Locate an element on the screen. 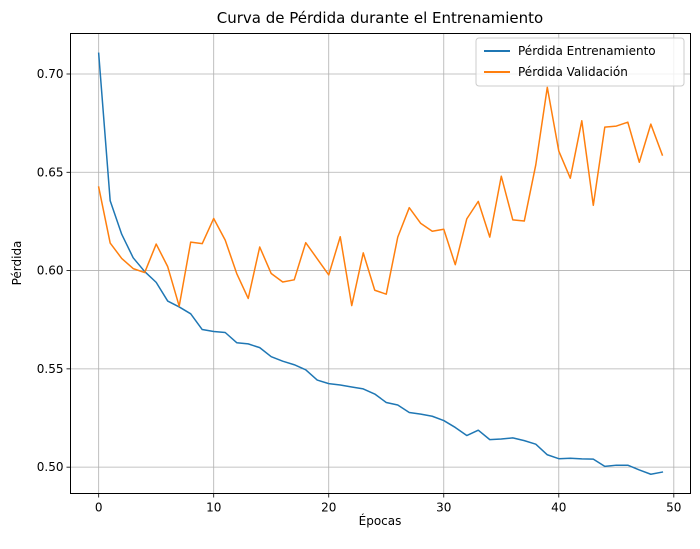 The width and height of the screenshot is (700, 549). x-tick-label: 0 is located at coordinates (99, 508).